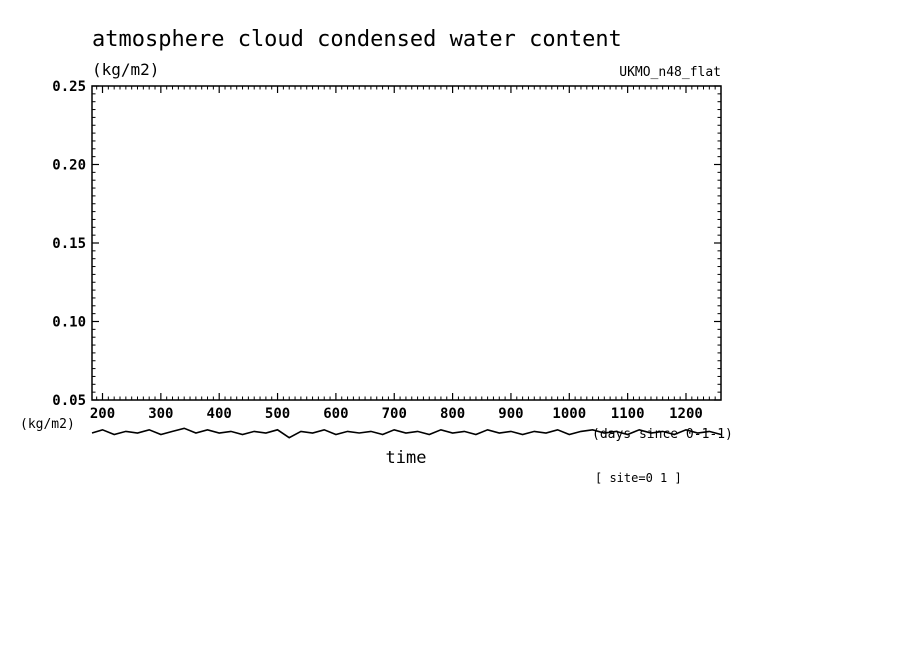 The height and width of the screenshot is (654, 904). Describe the element at coordinates (406, 433) in the screenshot. I see `series-line` at that location.